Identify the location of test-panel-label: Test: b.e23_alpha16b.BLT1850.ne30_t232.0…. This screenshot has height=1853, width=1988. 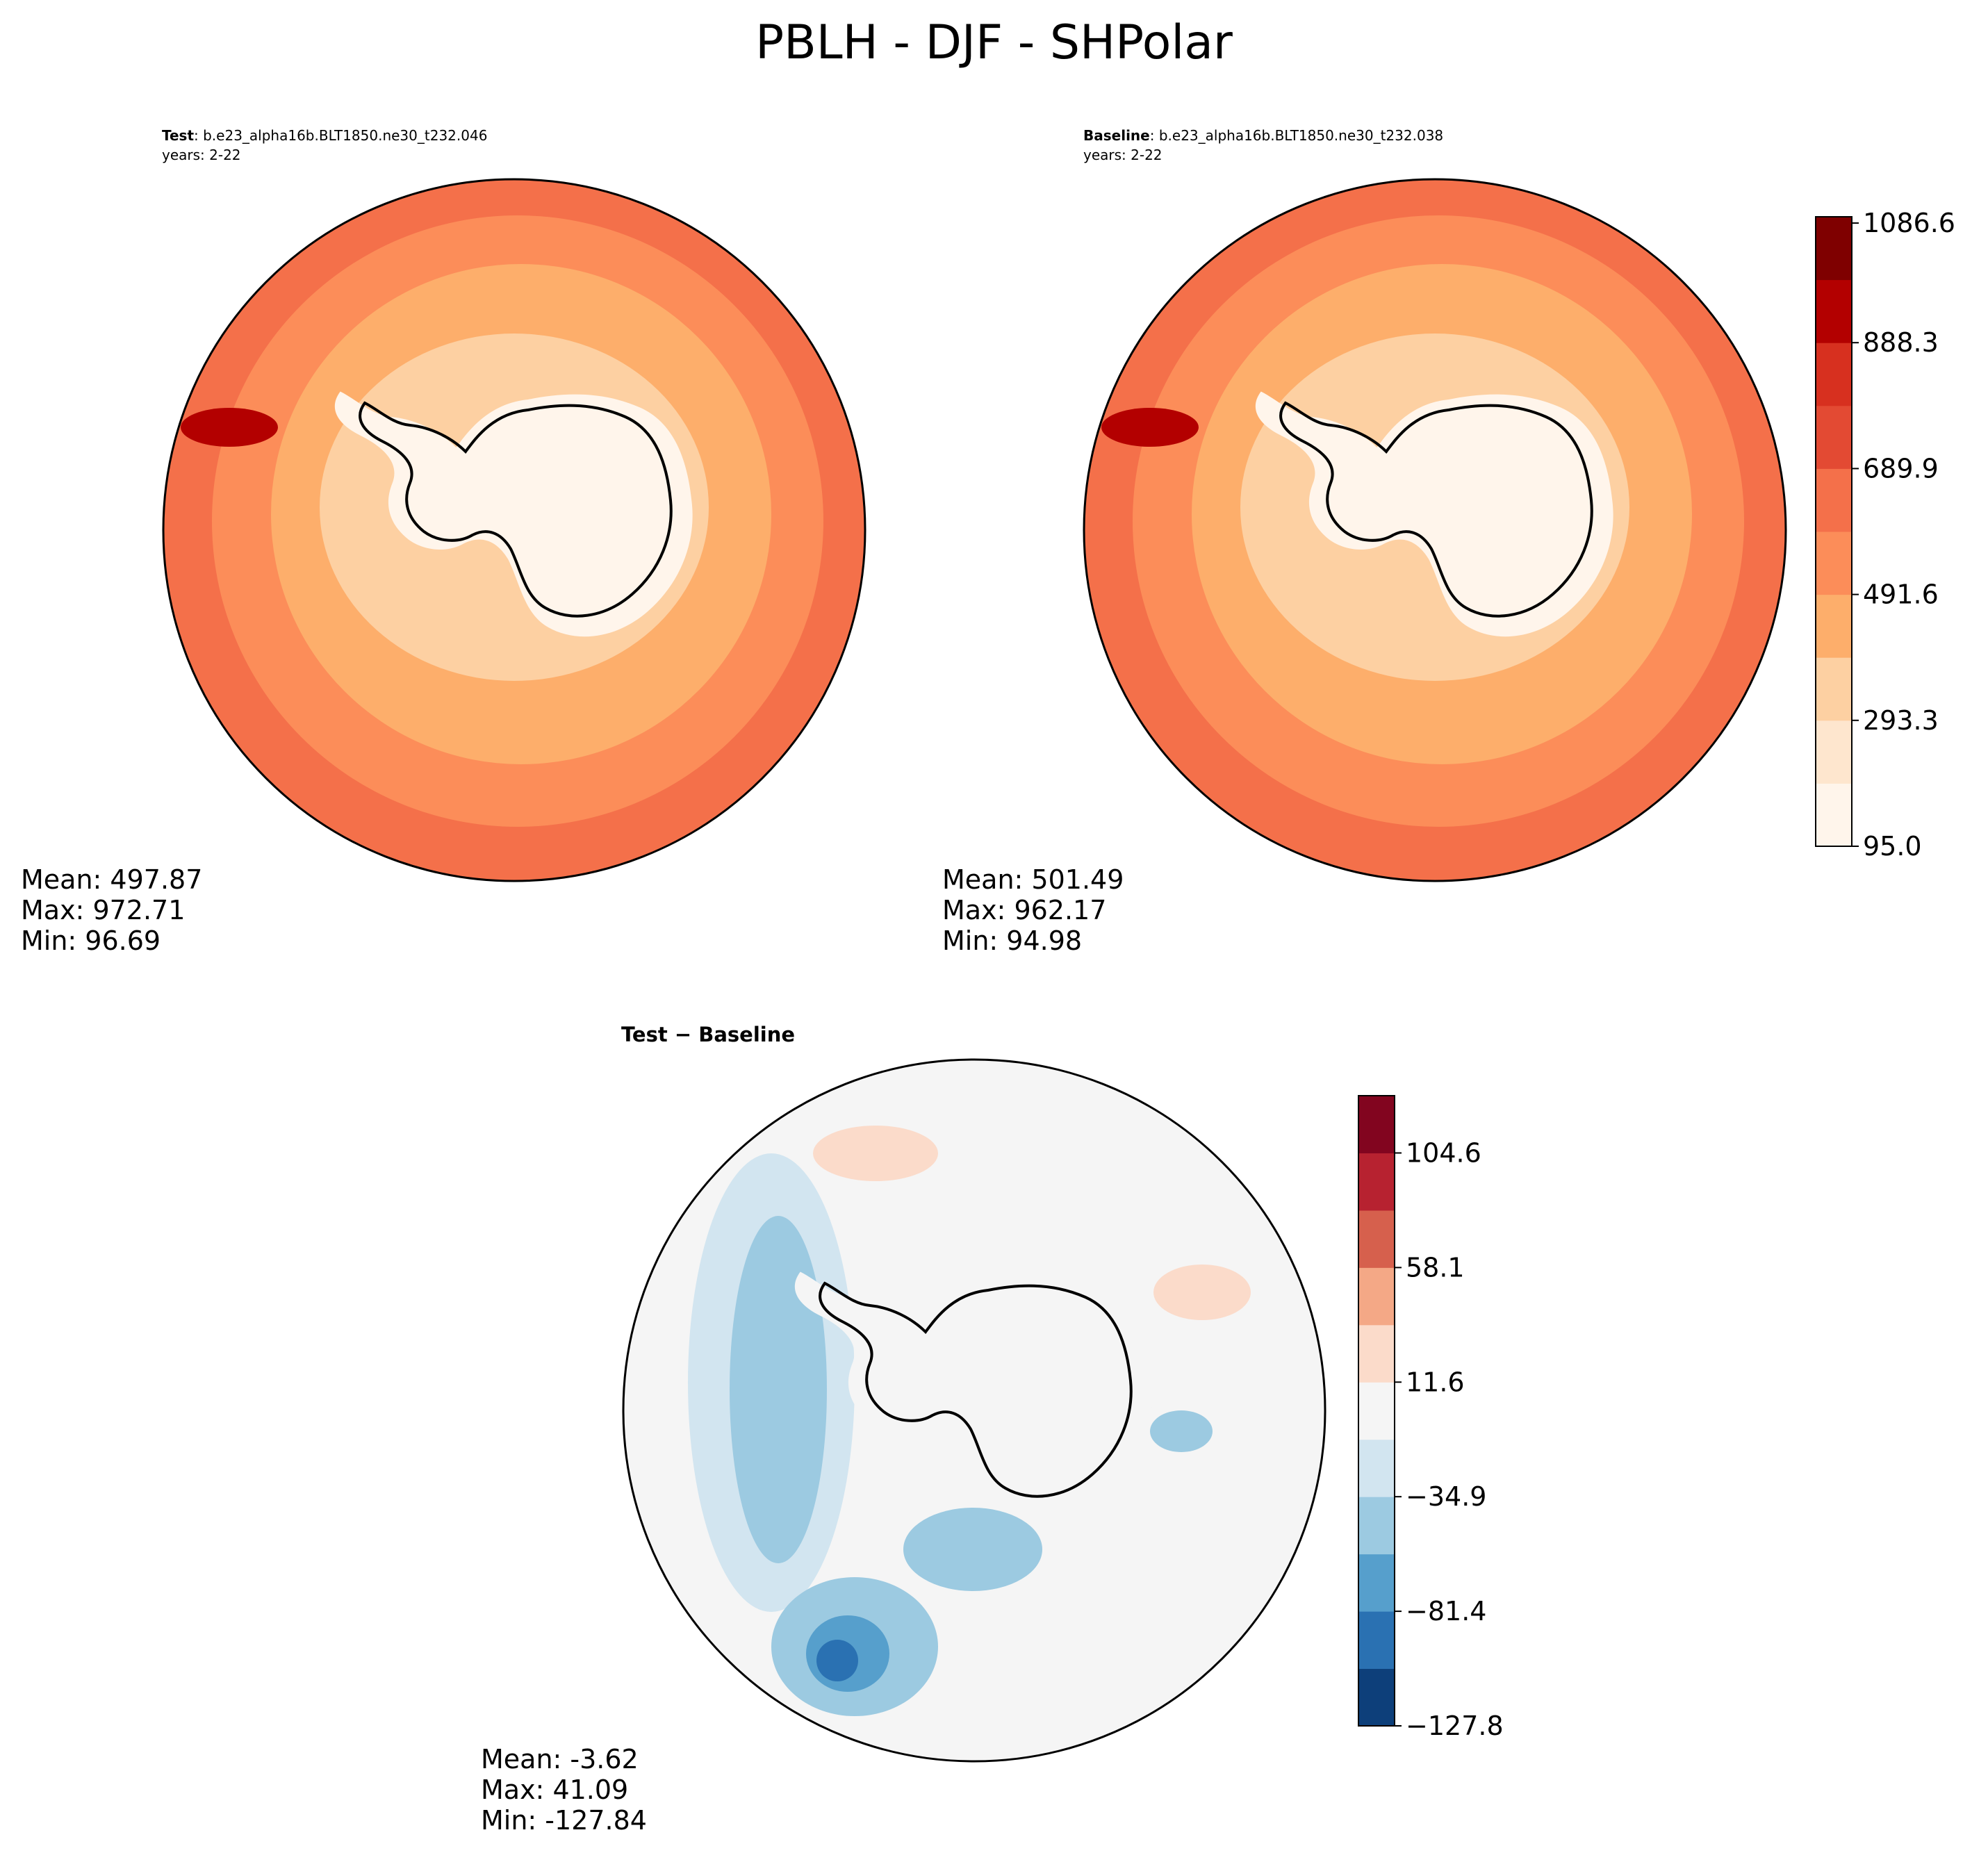
(324, 135).